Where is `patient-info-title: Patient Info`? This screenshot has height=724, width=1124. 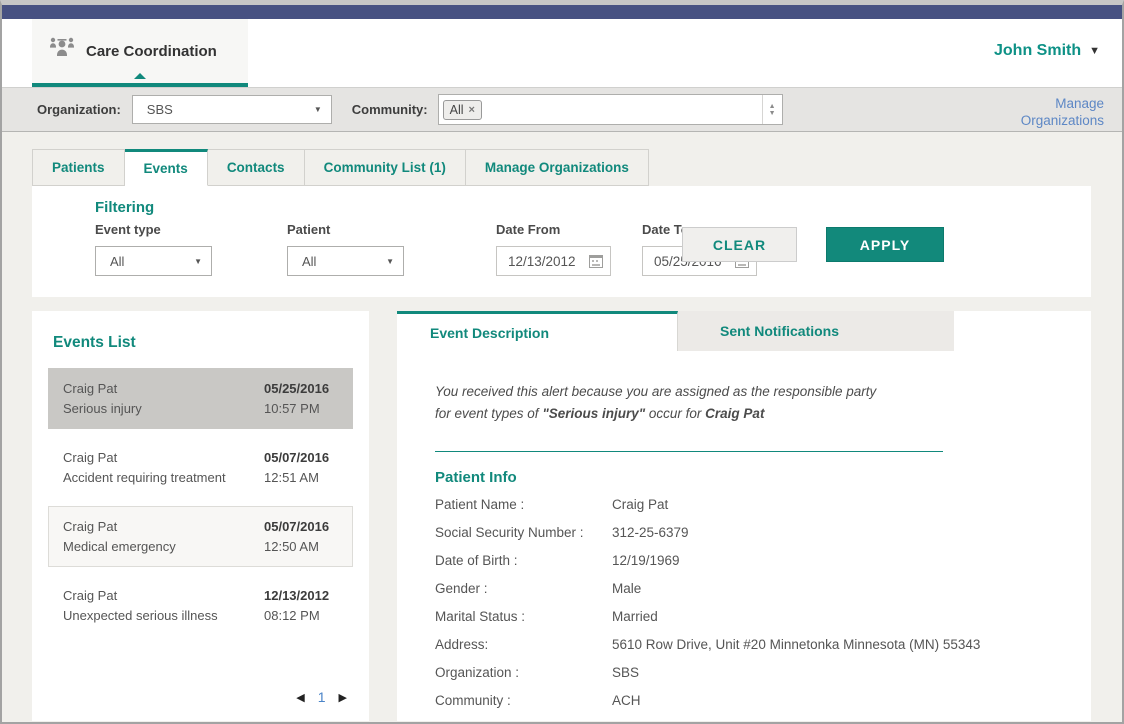 patient-info-title: Patient Info is located at coordinates (476, 477).